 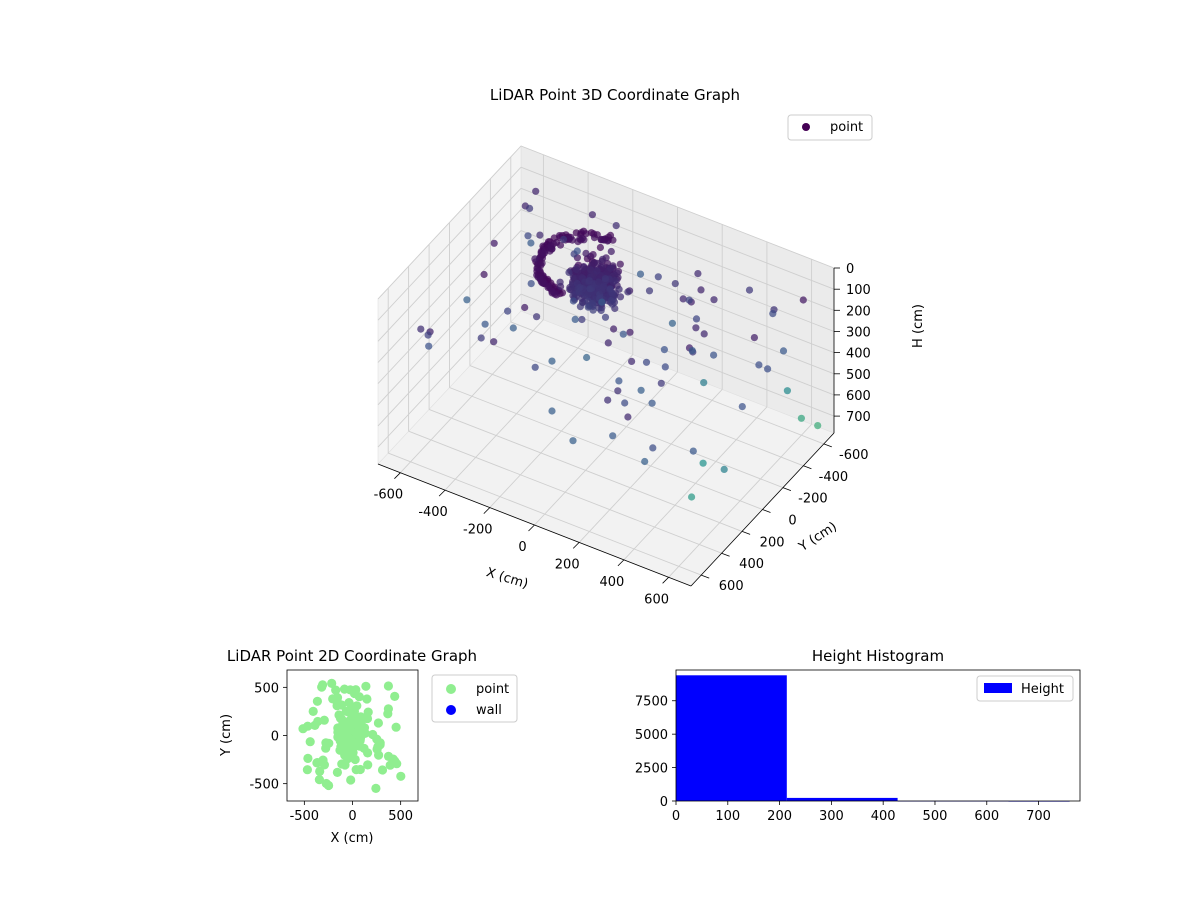 I want to click on z-tick-label: 700, so click(x=858, y=417).